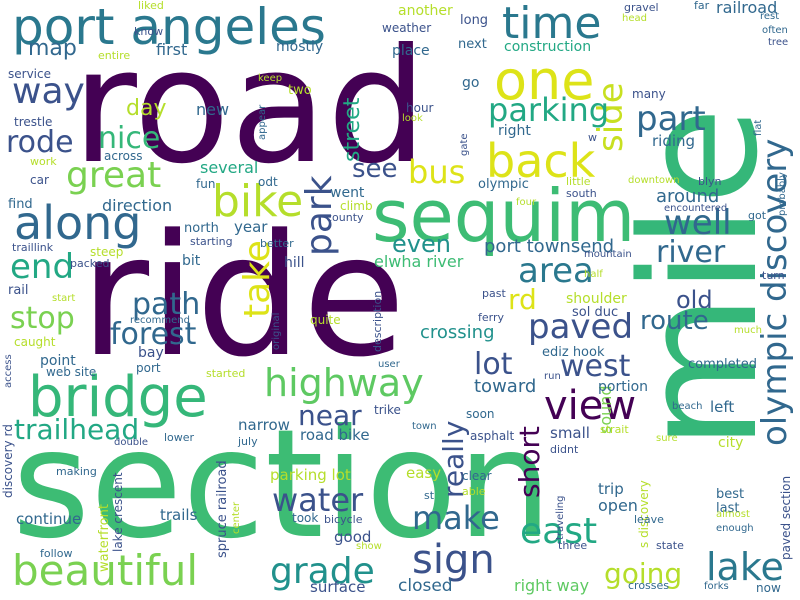 The image size is (800, 600). What do you see at coordinates (552, 585) in the screenshot?
I see `word-right-way: right way` at bounding box center [552, 585].